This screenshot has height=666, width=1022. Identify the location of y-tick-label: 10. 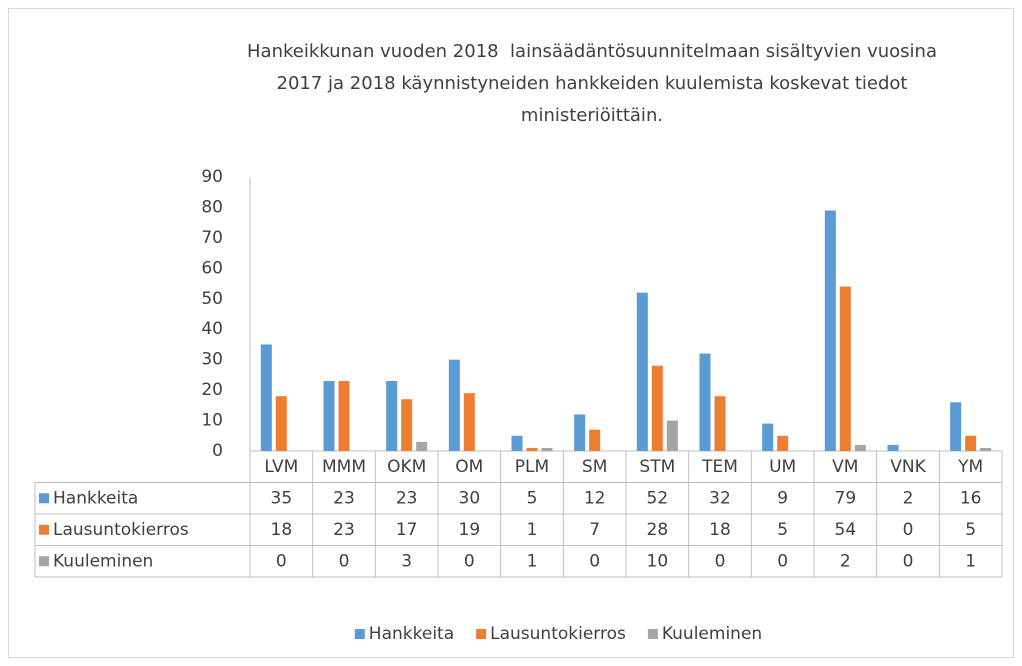
(212, 421).